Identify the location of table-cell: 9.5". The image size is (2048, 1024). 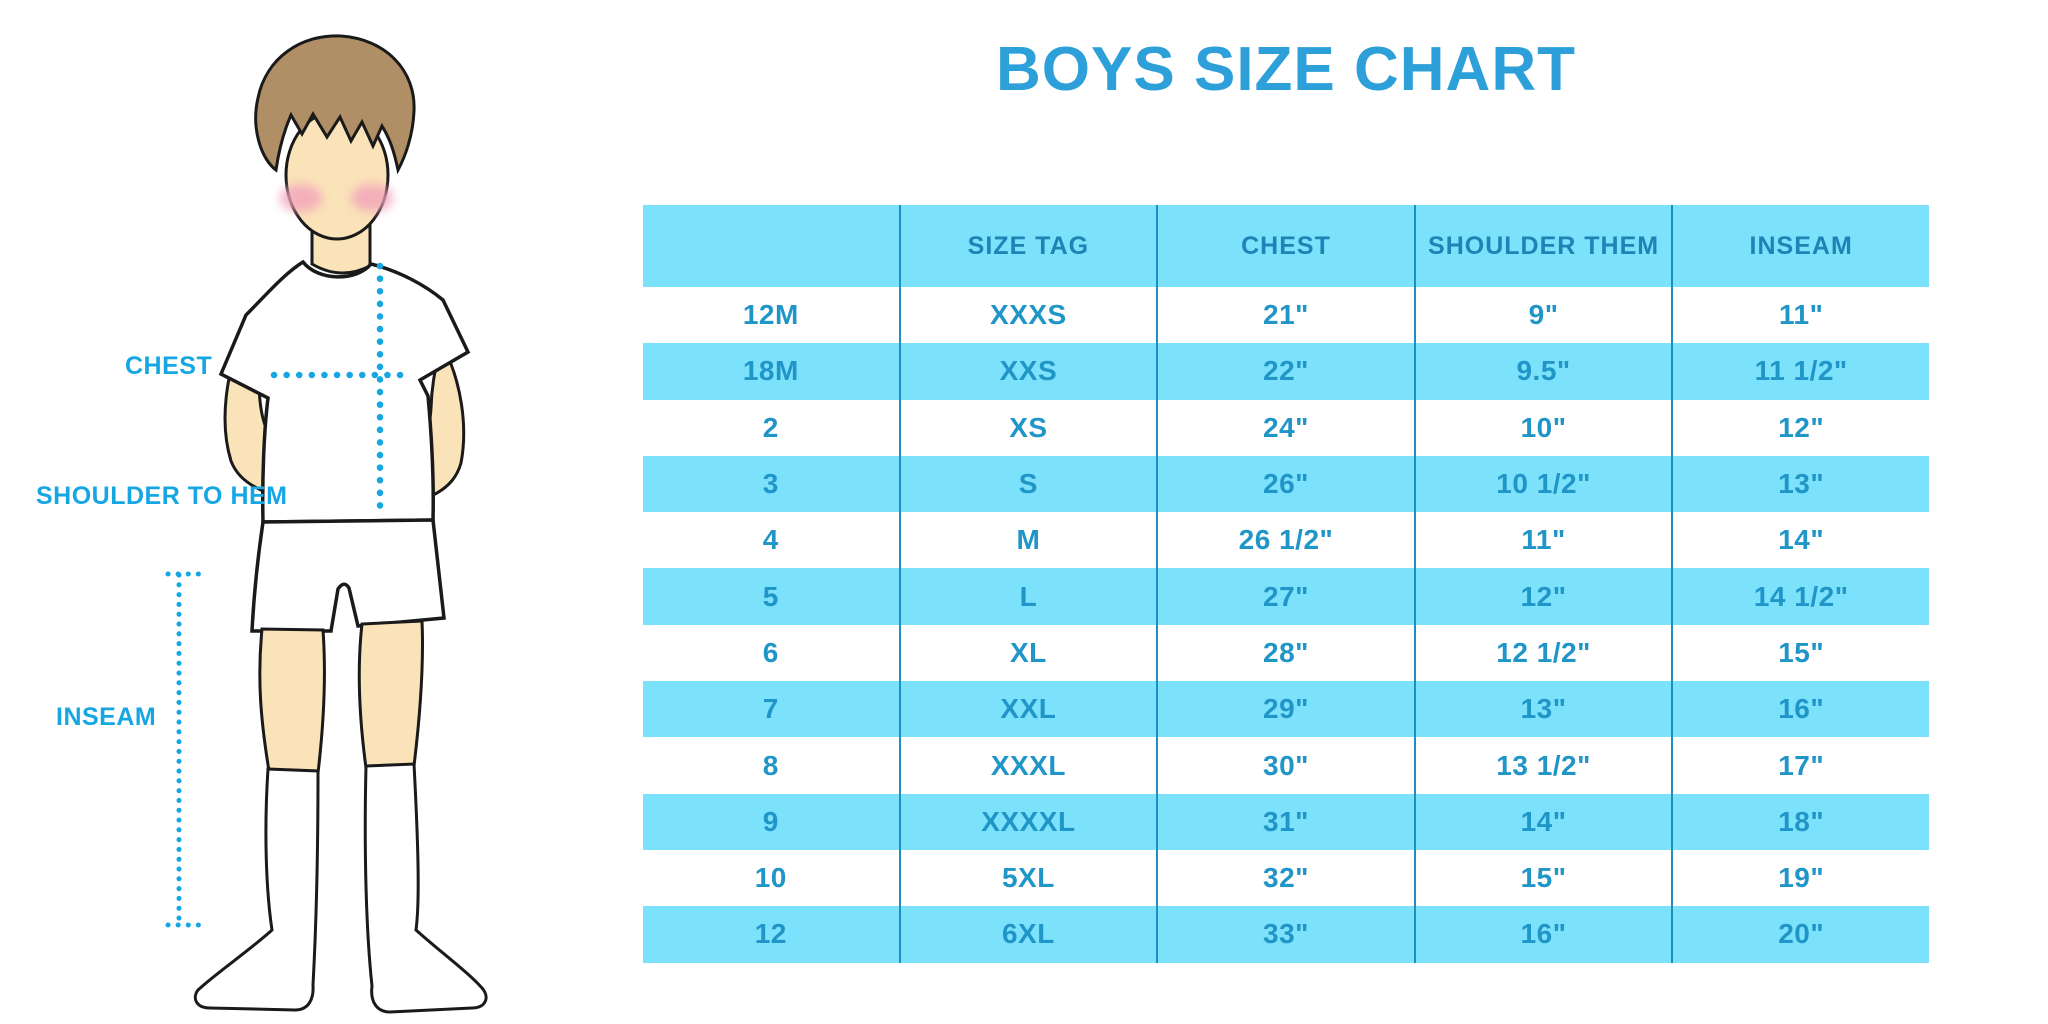
(1545, 371).